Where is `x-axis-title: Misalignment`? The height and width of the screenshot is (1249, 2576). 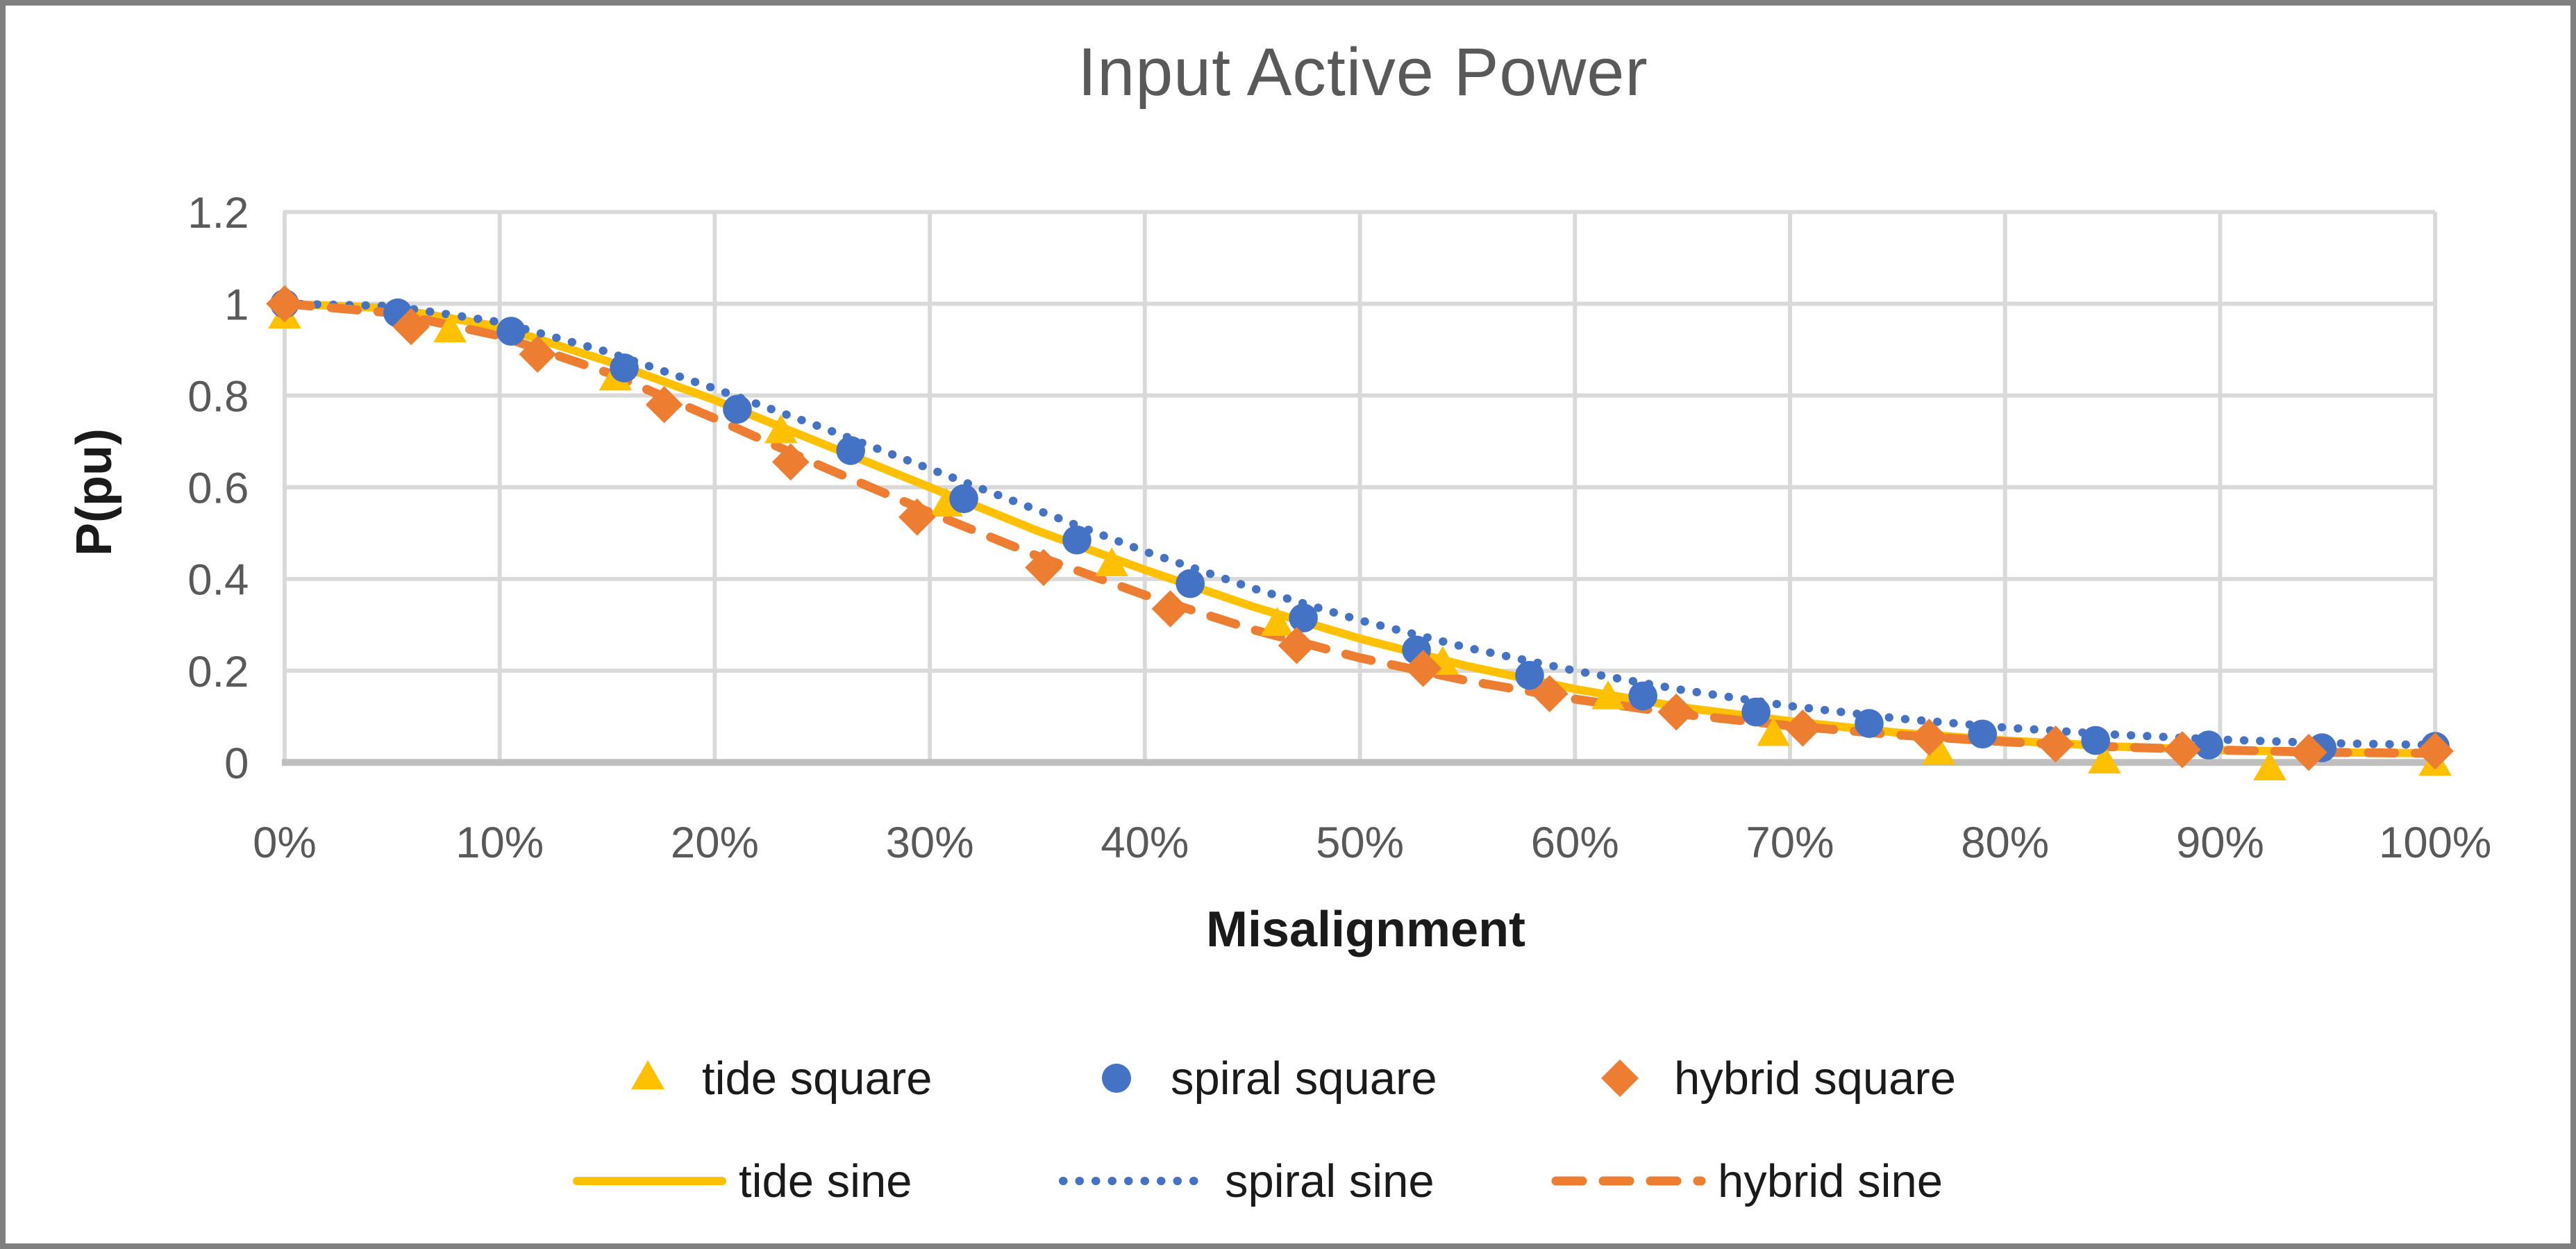 x-axis-title: Misalignment is located at coordinates (1365, 929).